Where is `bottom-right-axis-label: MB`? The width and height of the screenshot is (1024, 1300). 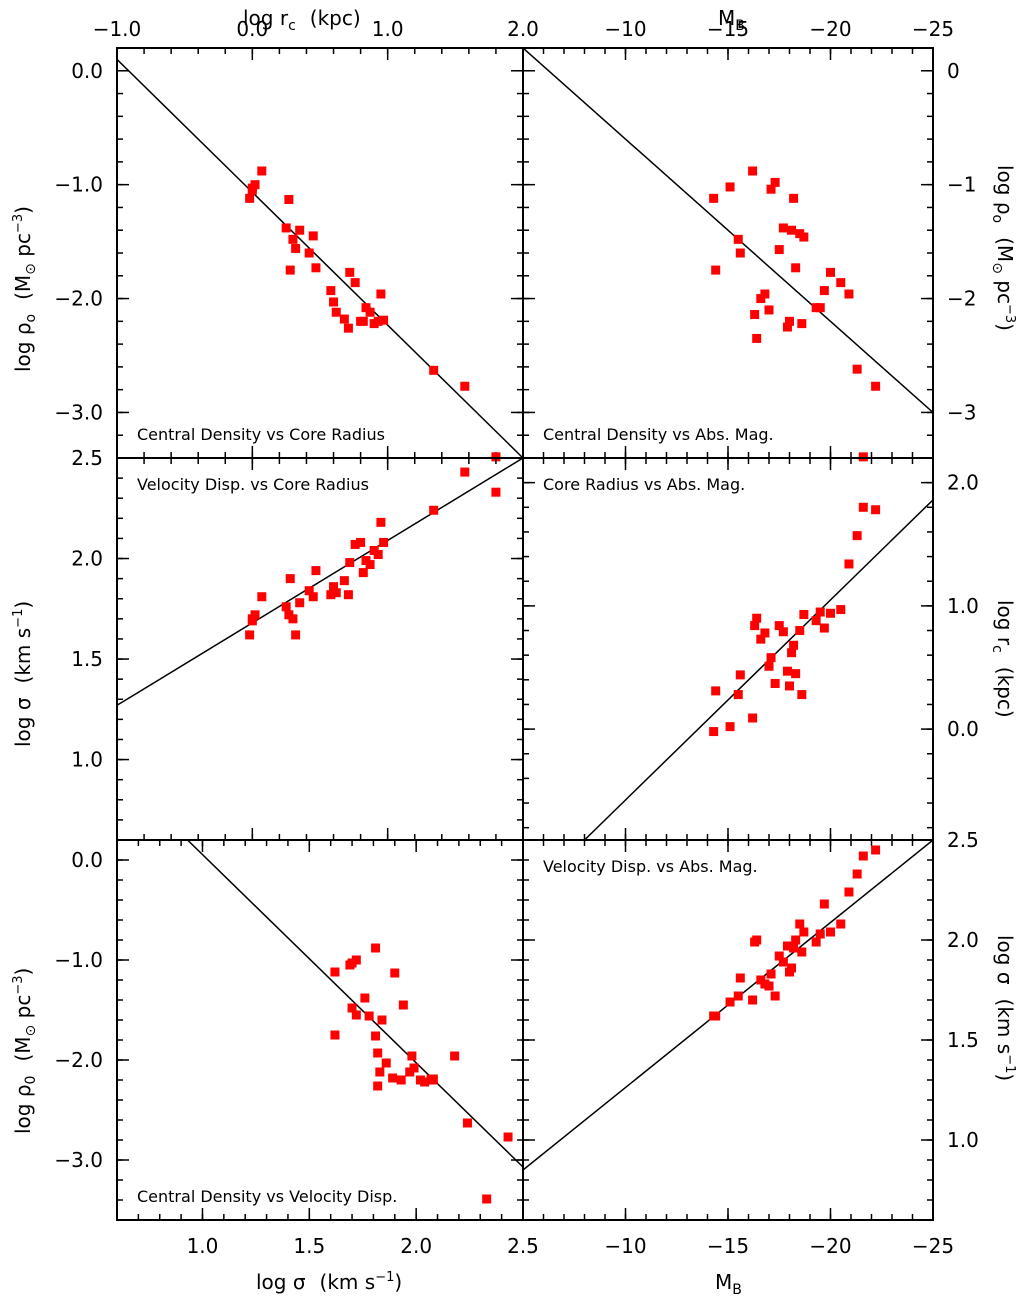 bottom-right-axis-label: MB is located at coordinates (728, 1284).